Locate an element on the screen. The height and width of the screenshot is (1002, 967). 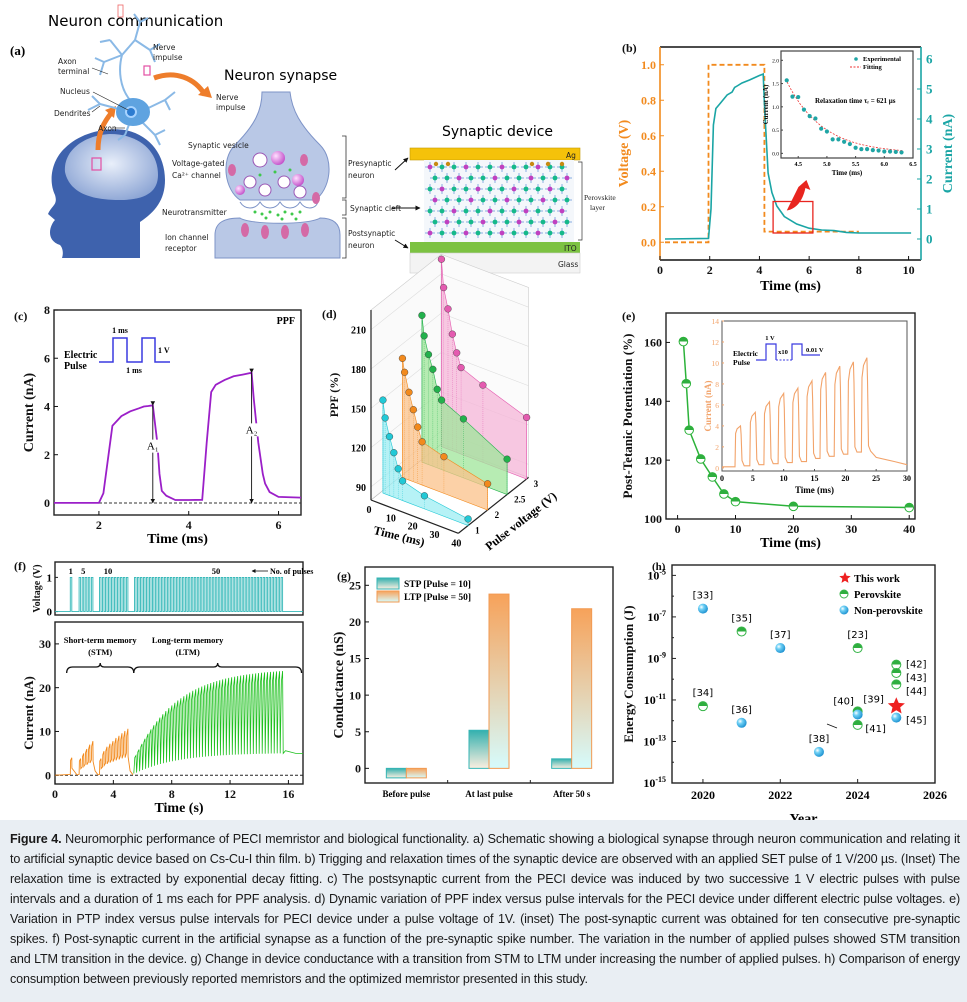
f-x-axis-title: Time (s) is located at coordinates (178, 808).